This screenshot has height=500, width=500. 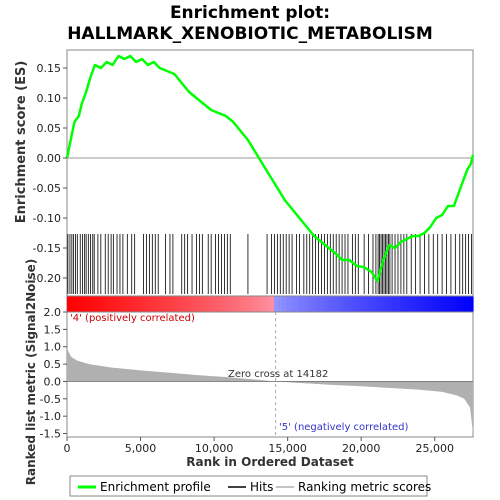 I want to click on es-tick-label: -0.10, so click(x=47, y=218).